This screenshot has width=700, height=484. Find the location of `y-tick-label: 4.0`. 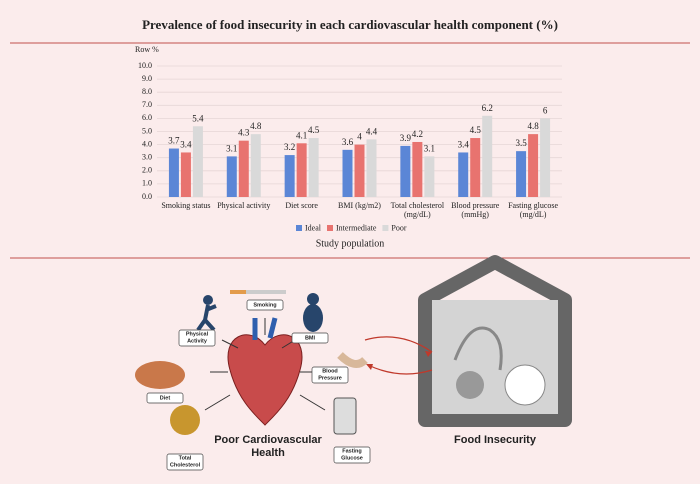

y-tick-label: 4.0 is located at coordinates (147, 143).